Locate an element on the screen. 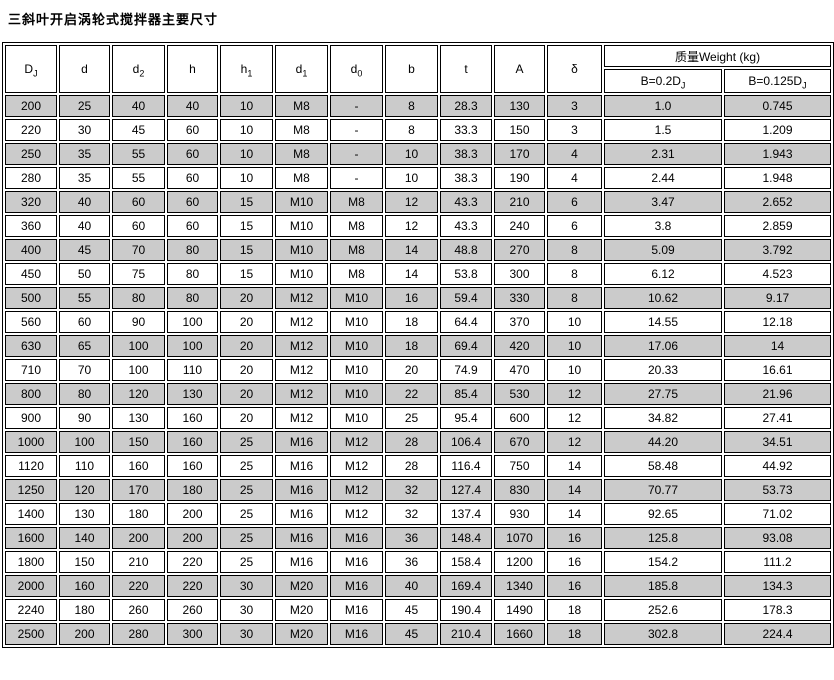 This screenshot has height=680, width=834. table-cell: 134.3 is located at coordinates (778, 586).